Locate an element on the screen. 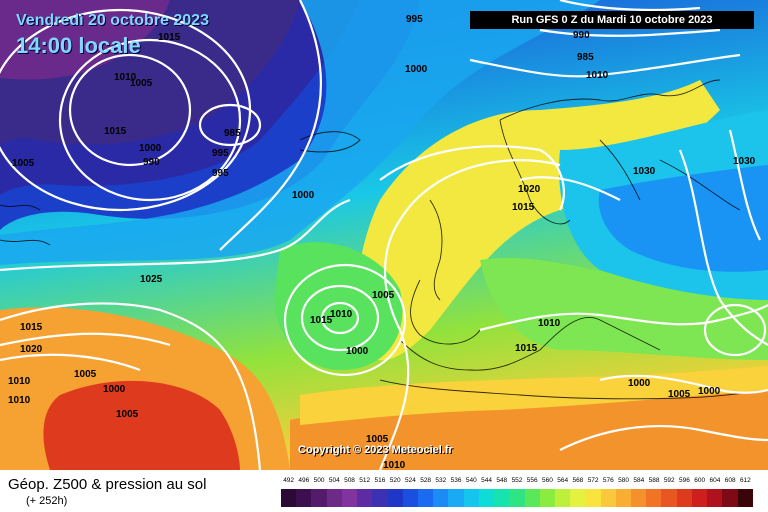 The height and width of the screenshot is (512, 768). legend-tick: 520 is located at coordinates (395, 480).